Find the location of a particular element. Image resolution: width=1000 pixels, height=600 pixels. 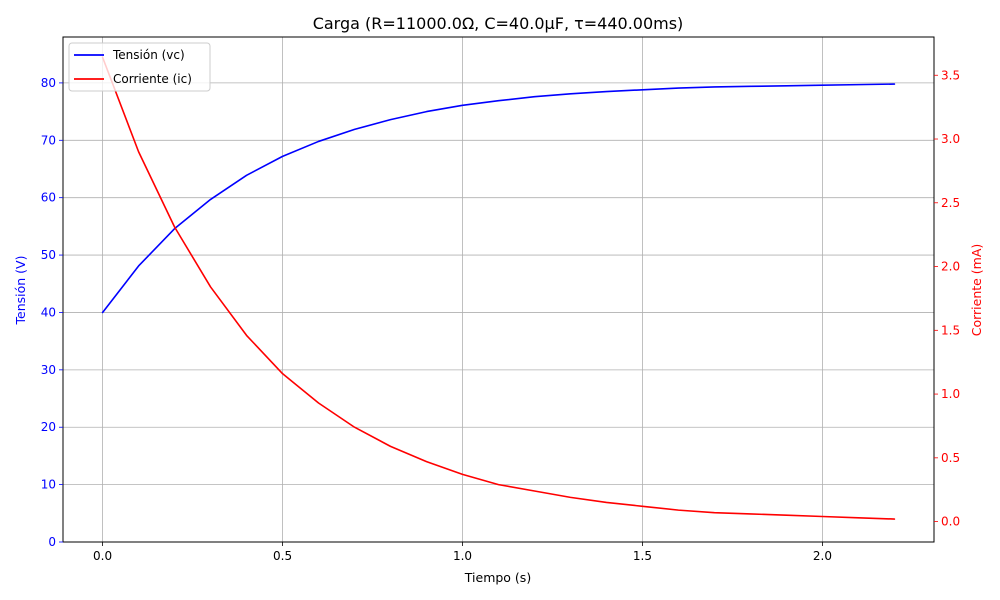

legend: Tensión (vc) Corriente (ic) is located at coordinates (139, 67).